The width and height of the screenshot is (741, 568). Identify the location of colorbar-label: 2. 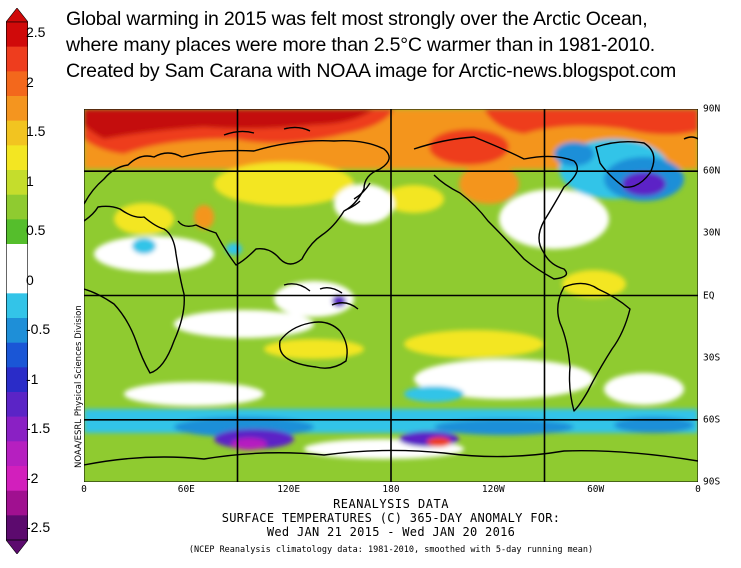
(30, 81).